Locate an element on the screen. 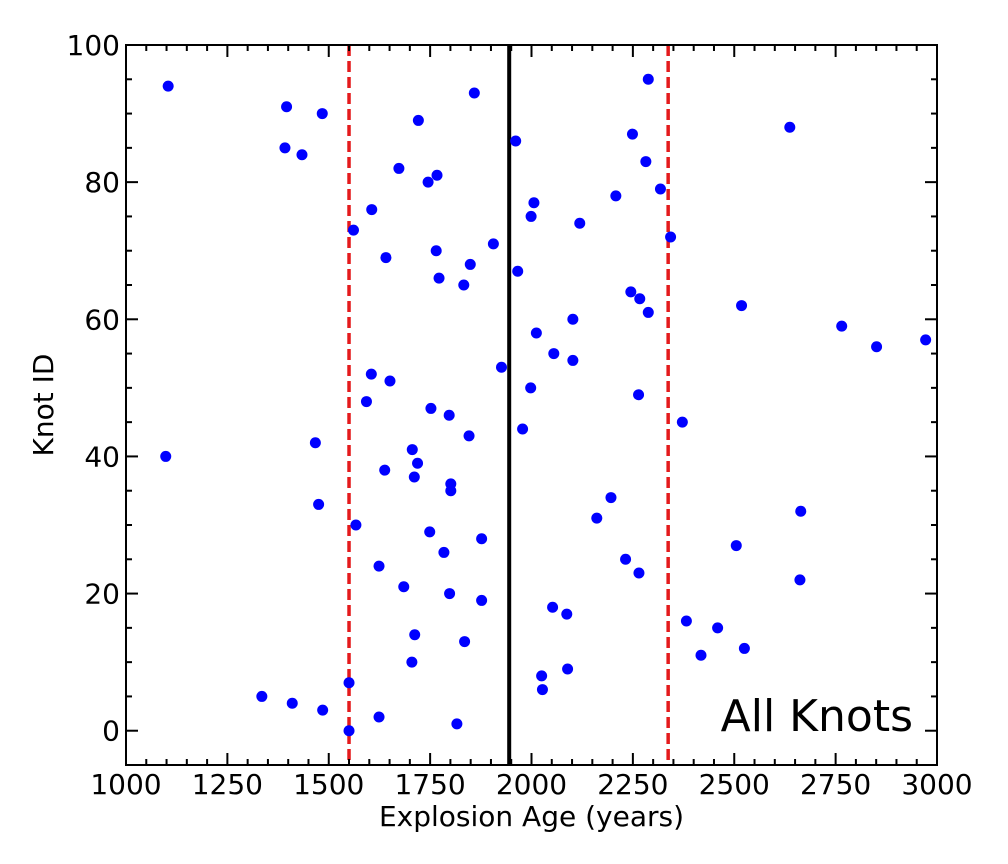 The image size is (1008, 864). y-tick-label: 80 is located at coordinates (102, 182).